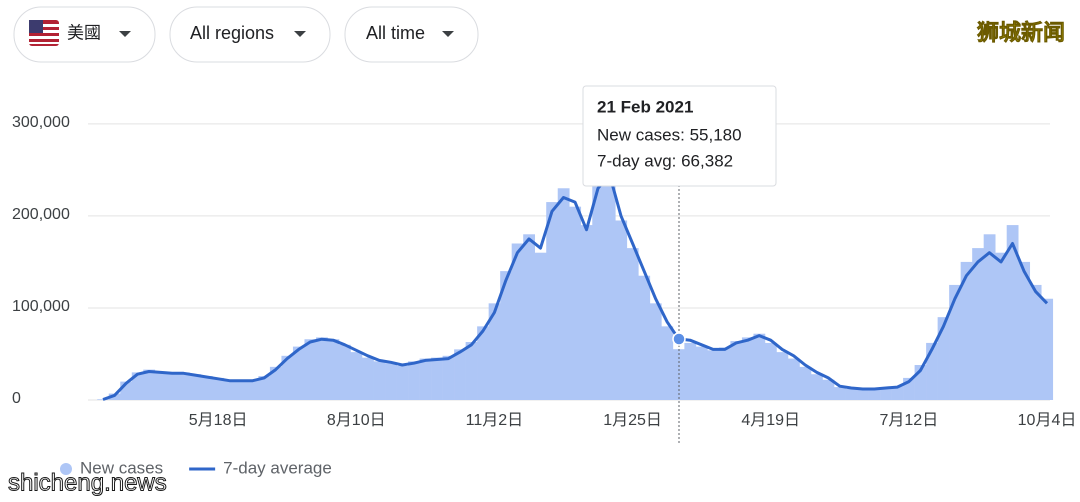 The width and height of the screenshot is (1080, 502). What do you see at coordinates (218, 420) in the screenshot?
I see `x-tick-label: 5月18日` at bounding box center [218, 420].